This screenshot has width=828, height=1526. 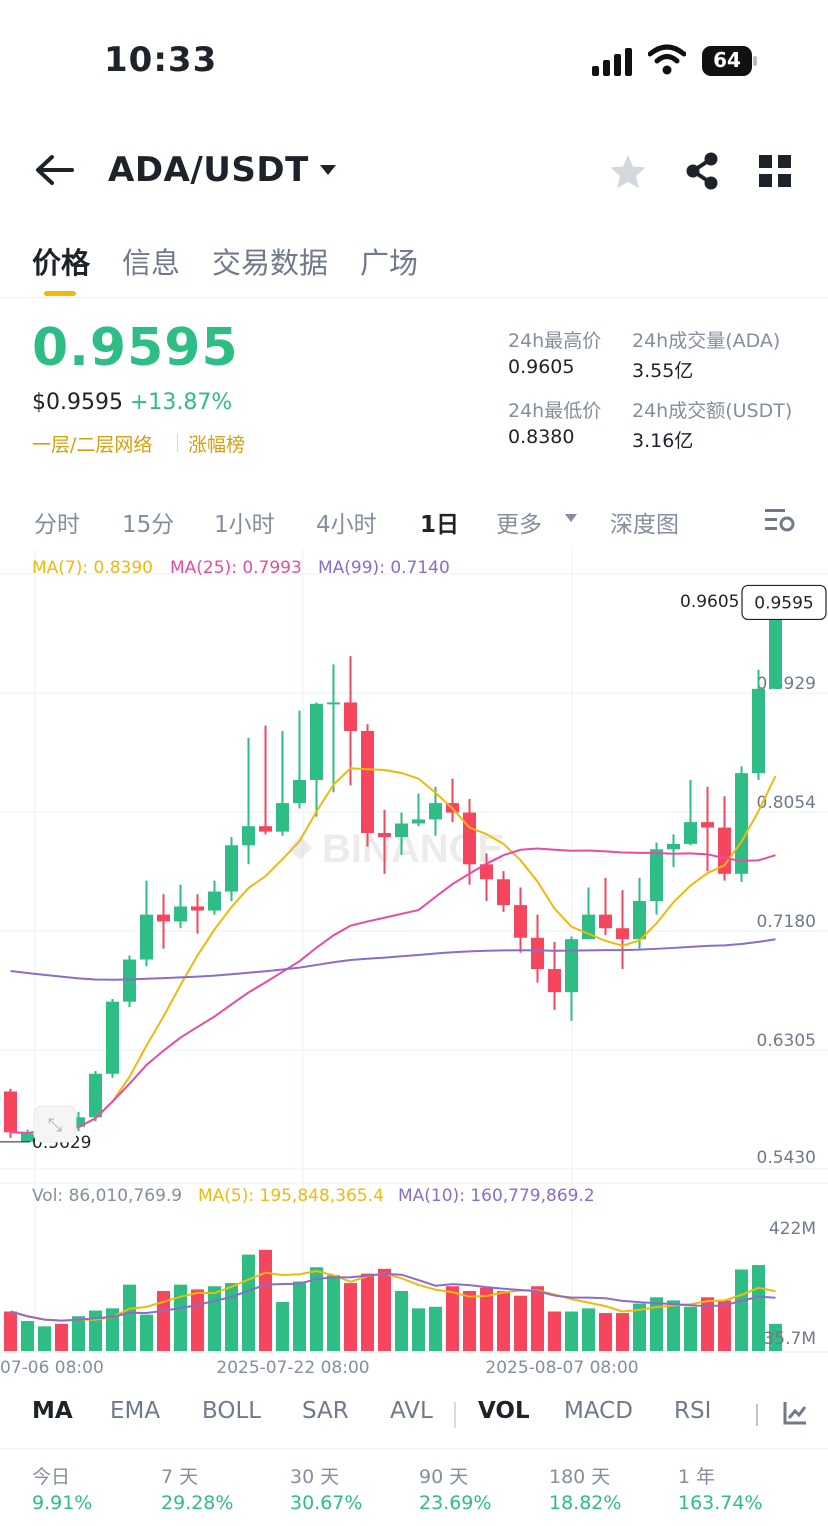 What do you see at coordinates (444, 1477) in the screenshot?
I see `perf-label-90d: 90 天` at bounding box center [444, 1477].